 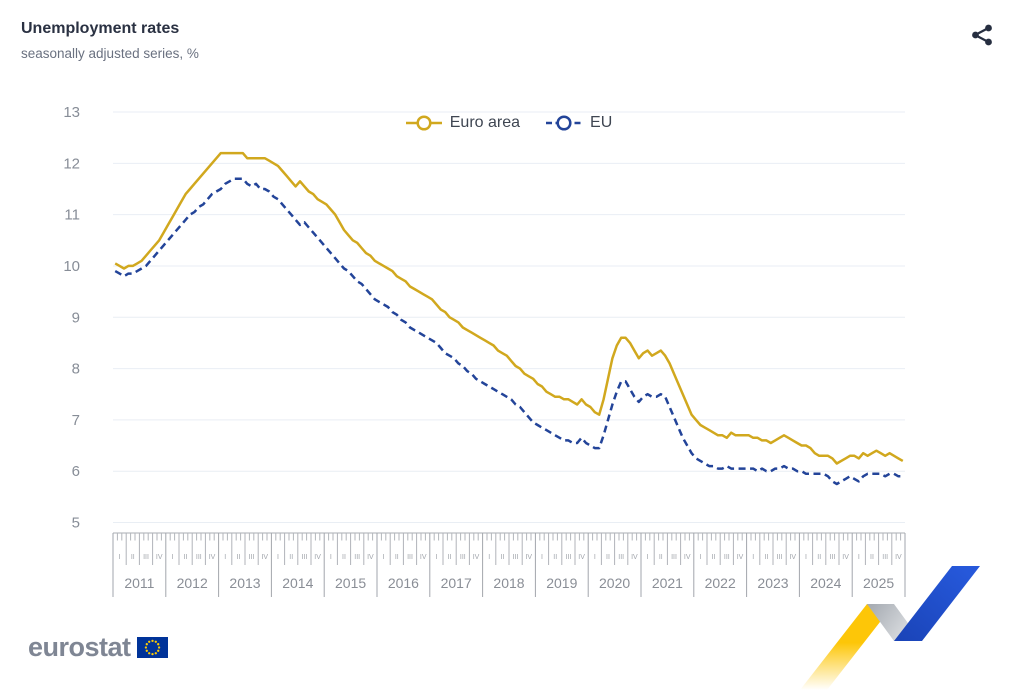 I want to click on legend-item-eu: EU, so click(x=579, y=123).